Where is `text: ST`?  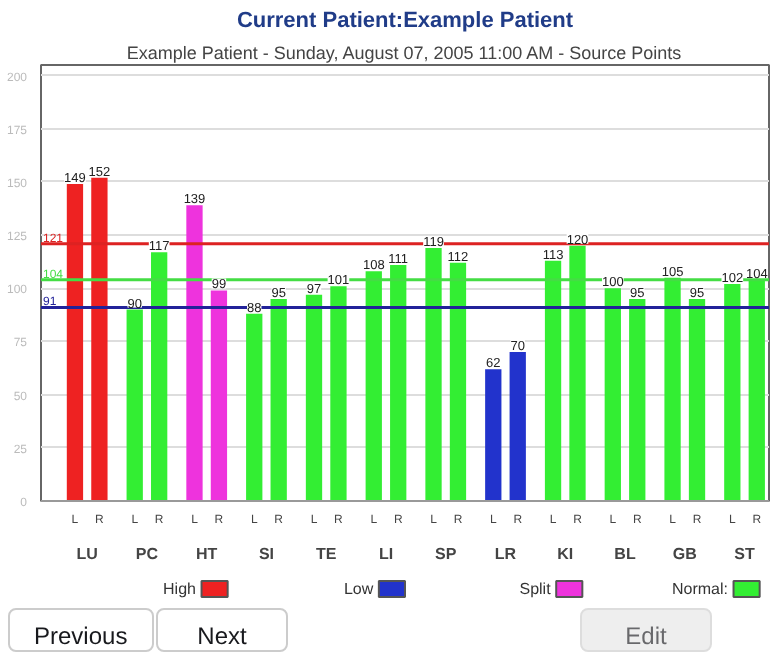 text: ST is located at coordinates (744, 554).